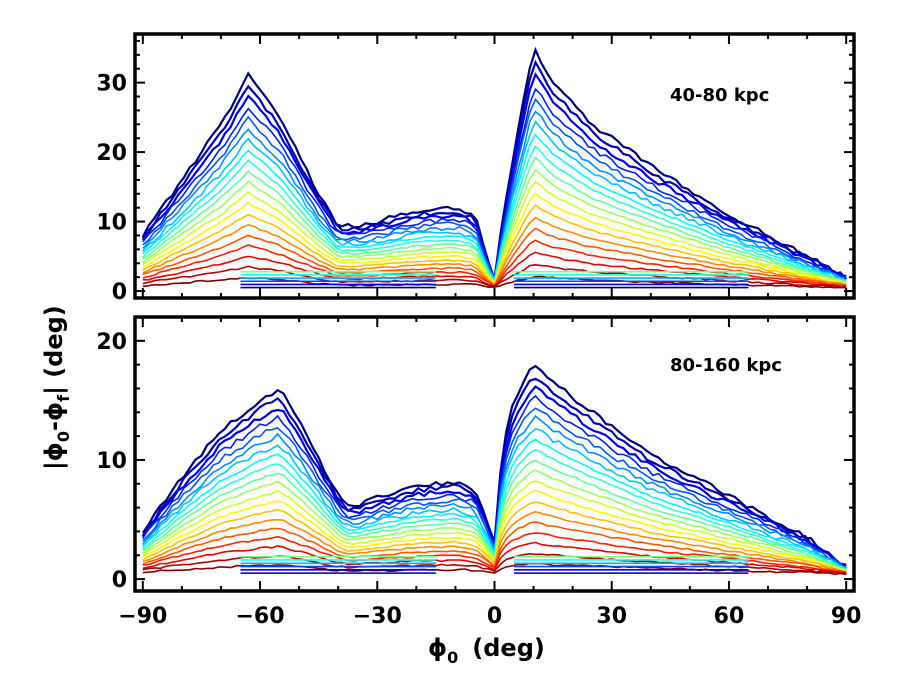 The width and height of the screenshot is (900, 675). Describe the element at coordinates (486, 650) in the screenshot. I see `x-axis-label: ϕ0 (deg)` at that location.